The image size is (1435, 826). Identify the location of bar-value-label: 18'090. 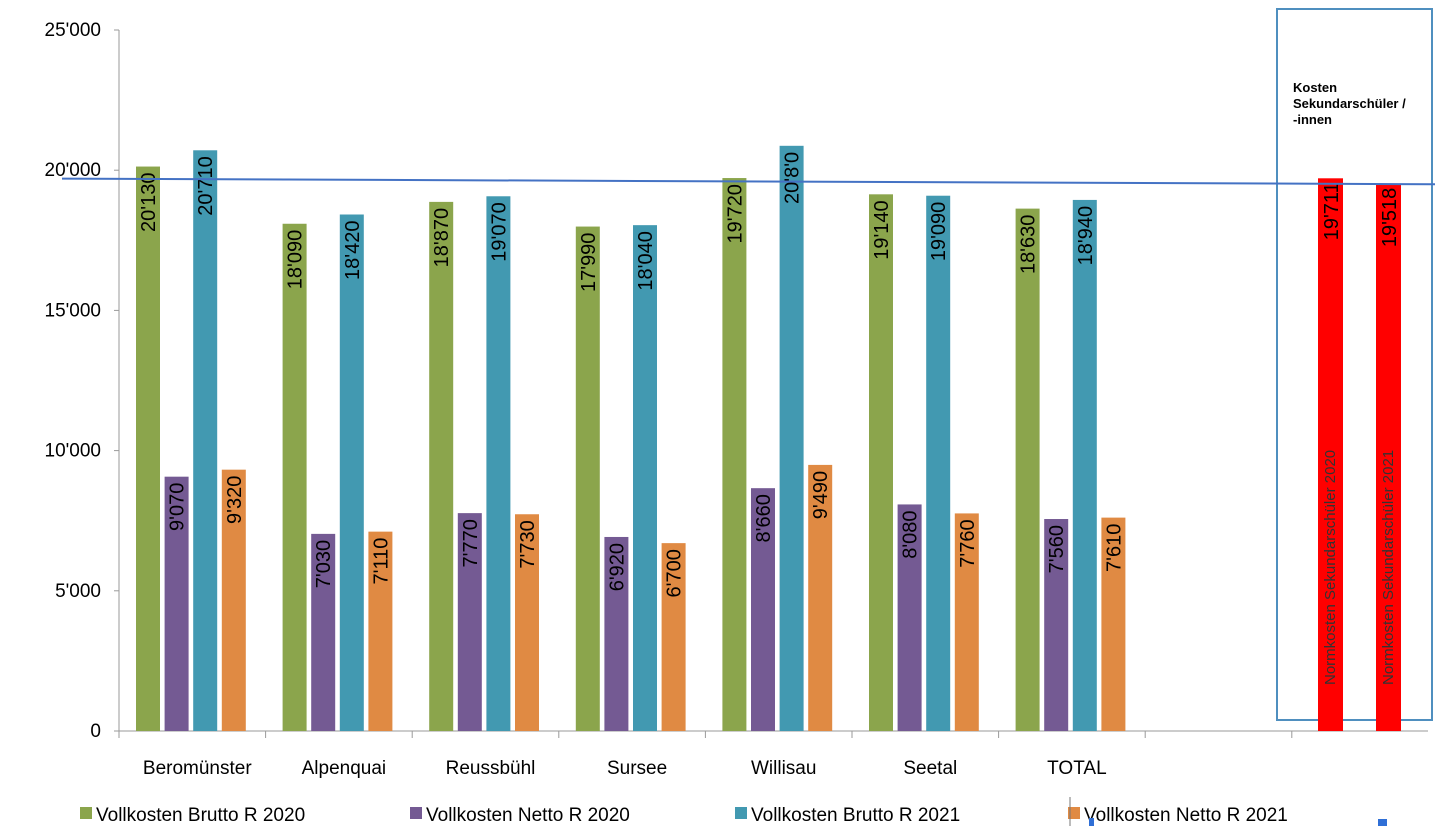
(296, 259).